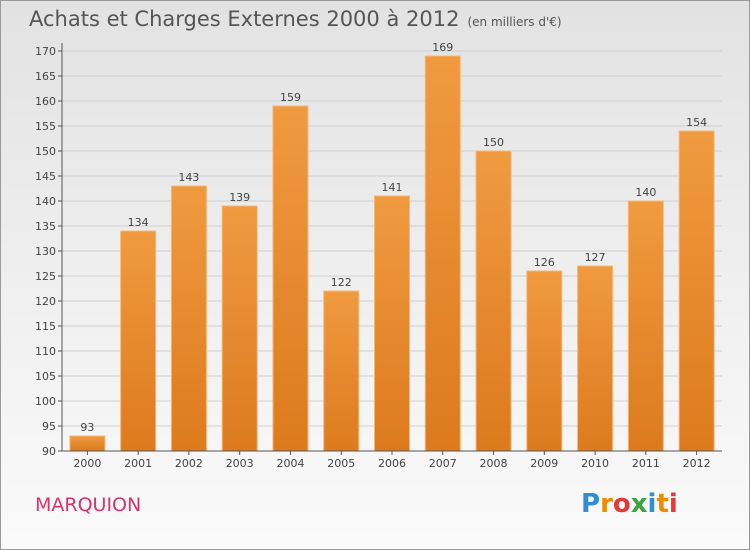 The height and width of the screenshot is (550, 750). Describe the element at coordinates (45, 126) in the screenshot. I see `y-tick-label: 155` at that location.